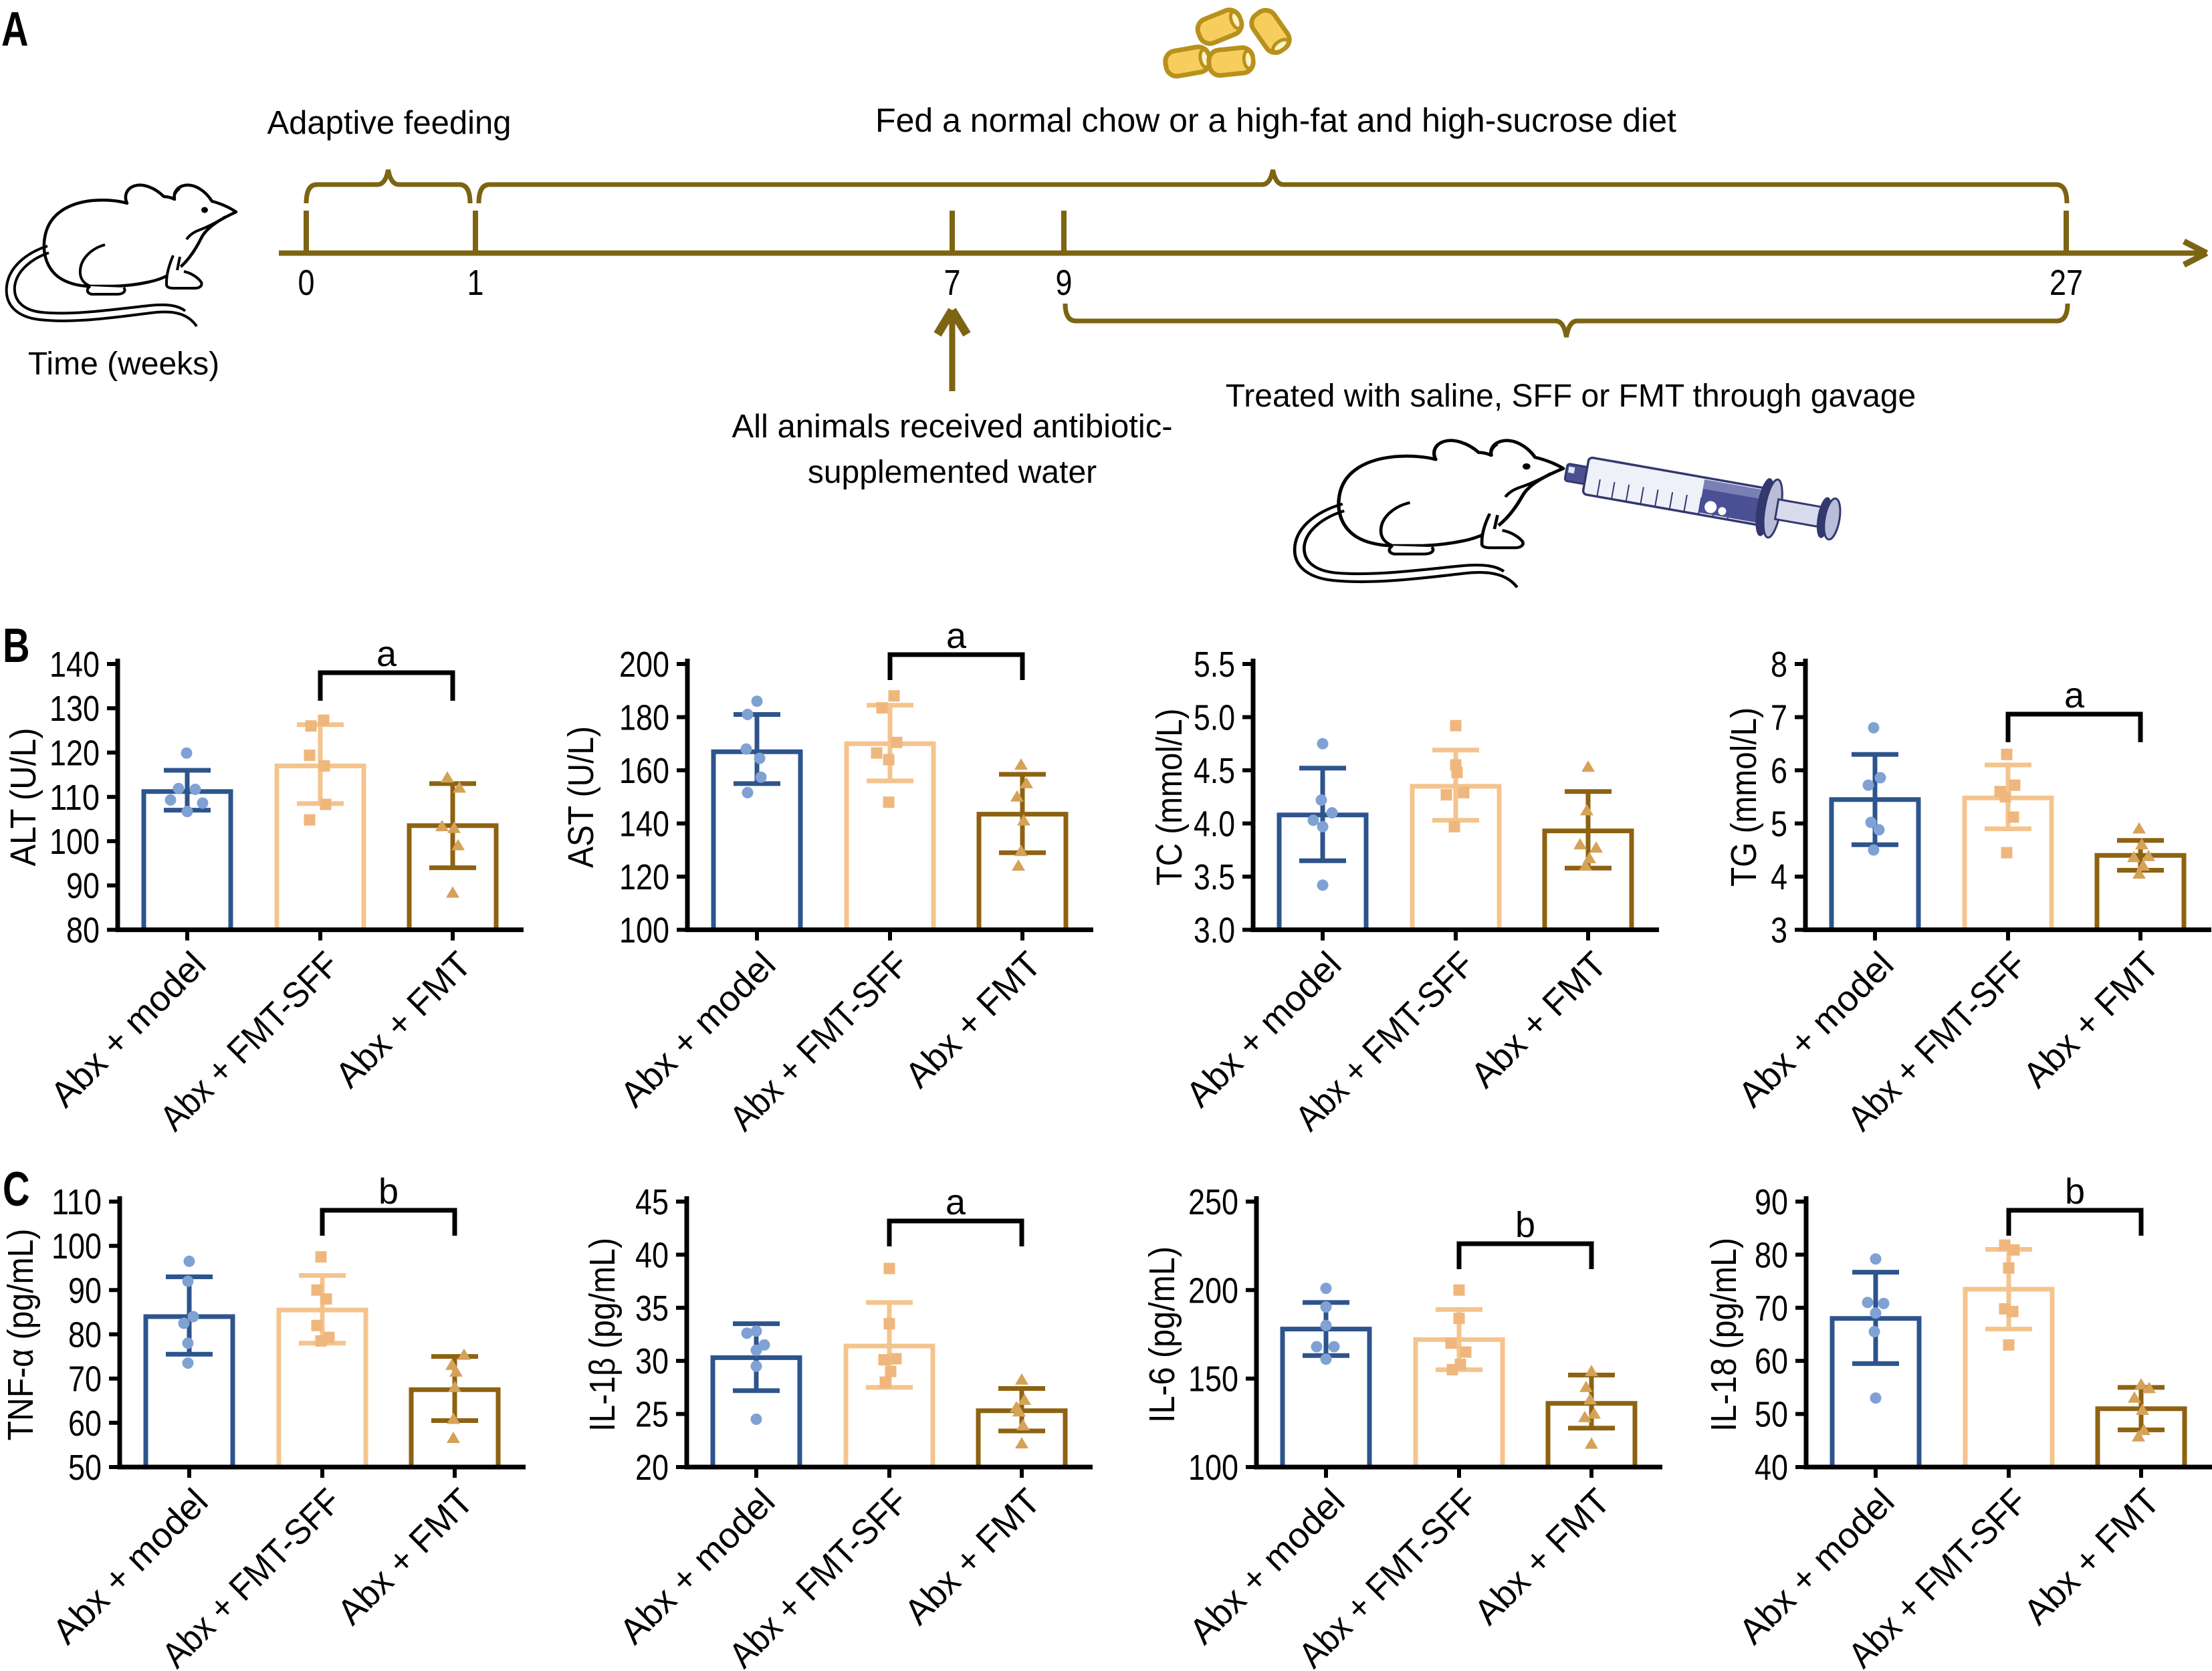  I want to click on svg-text: 0, so click(306, 283).